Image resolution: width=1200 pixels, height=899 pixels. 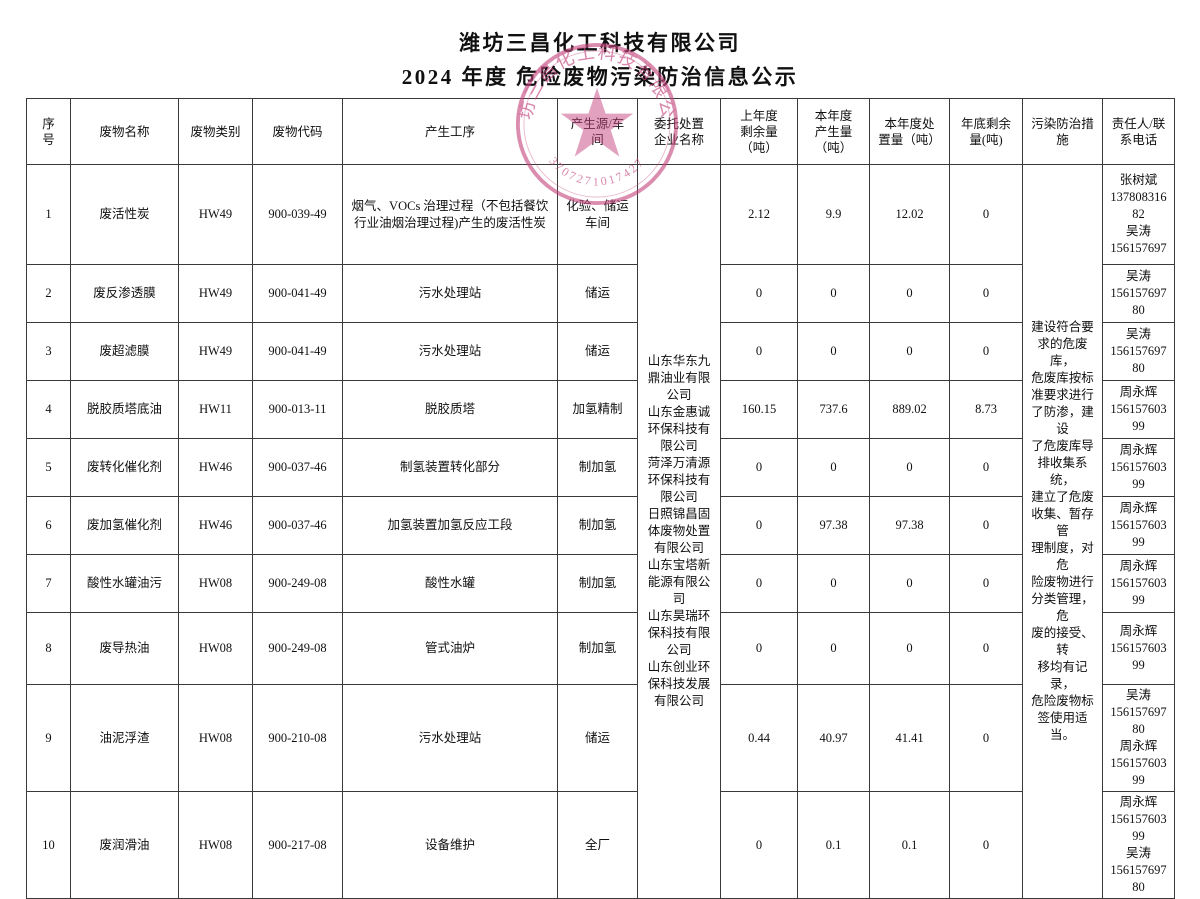 What do you see at coordinates (297, 409) in the screenshot?
I see `cell-waste-code: 900-013-11` at bounding box center [297, 409].